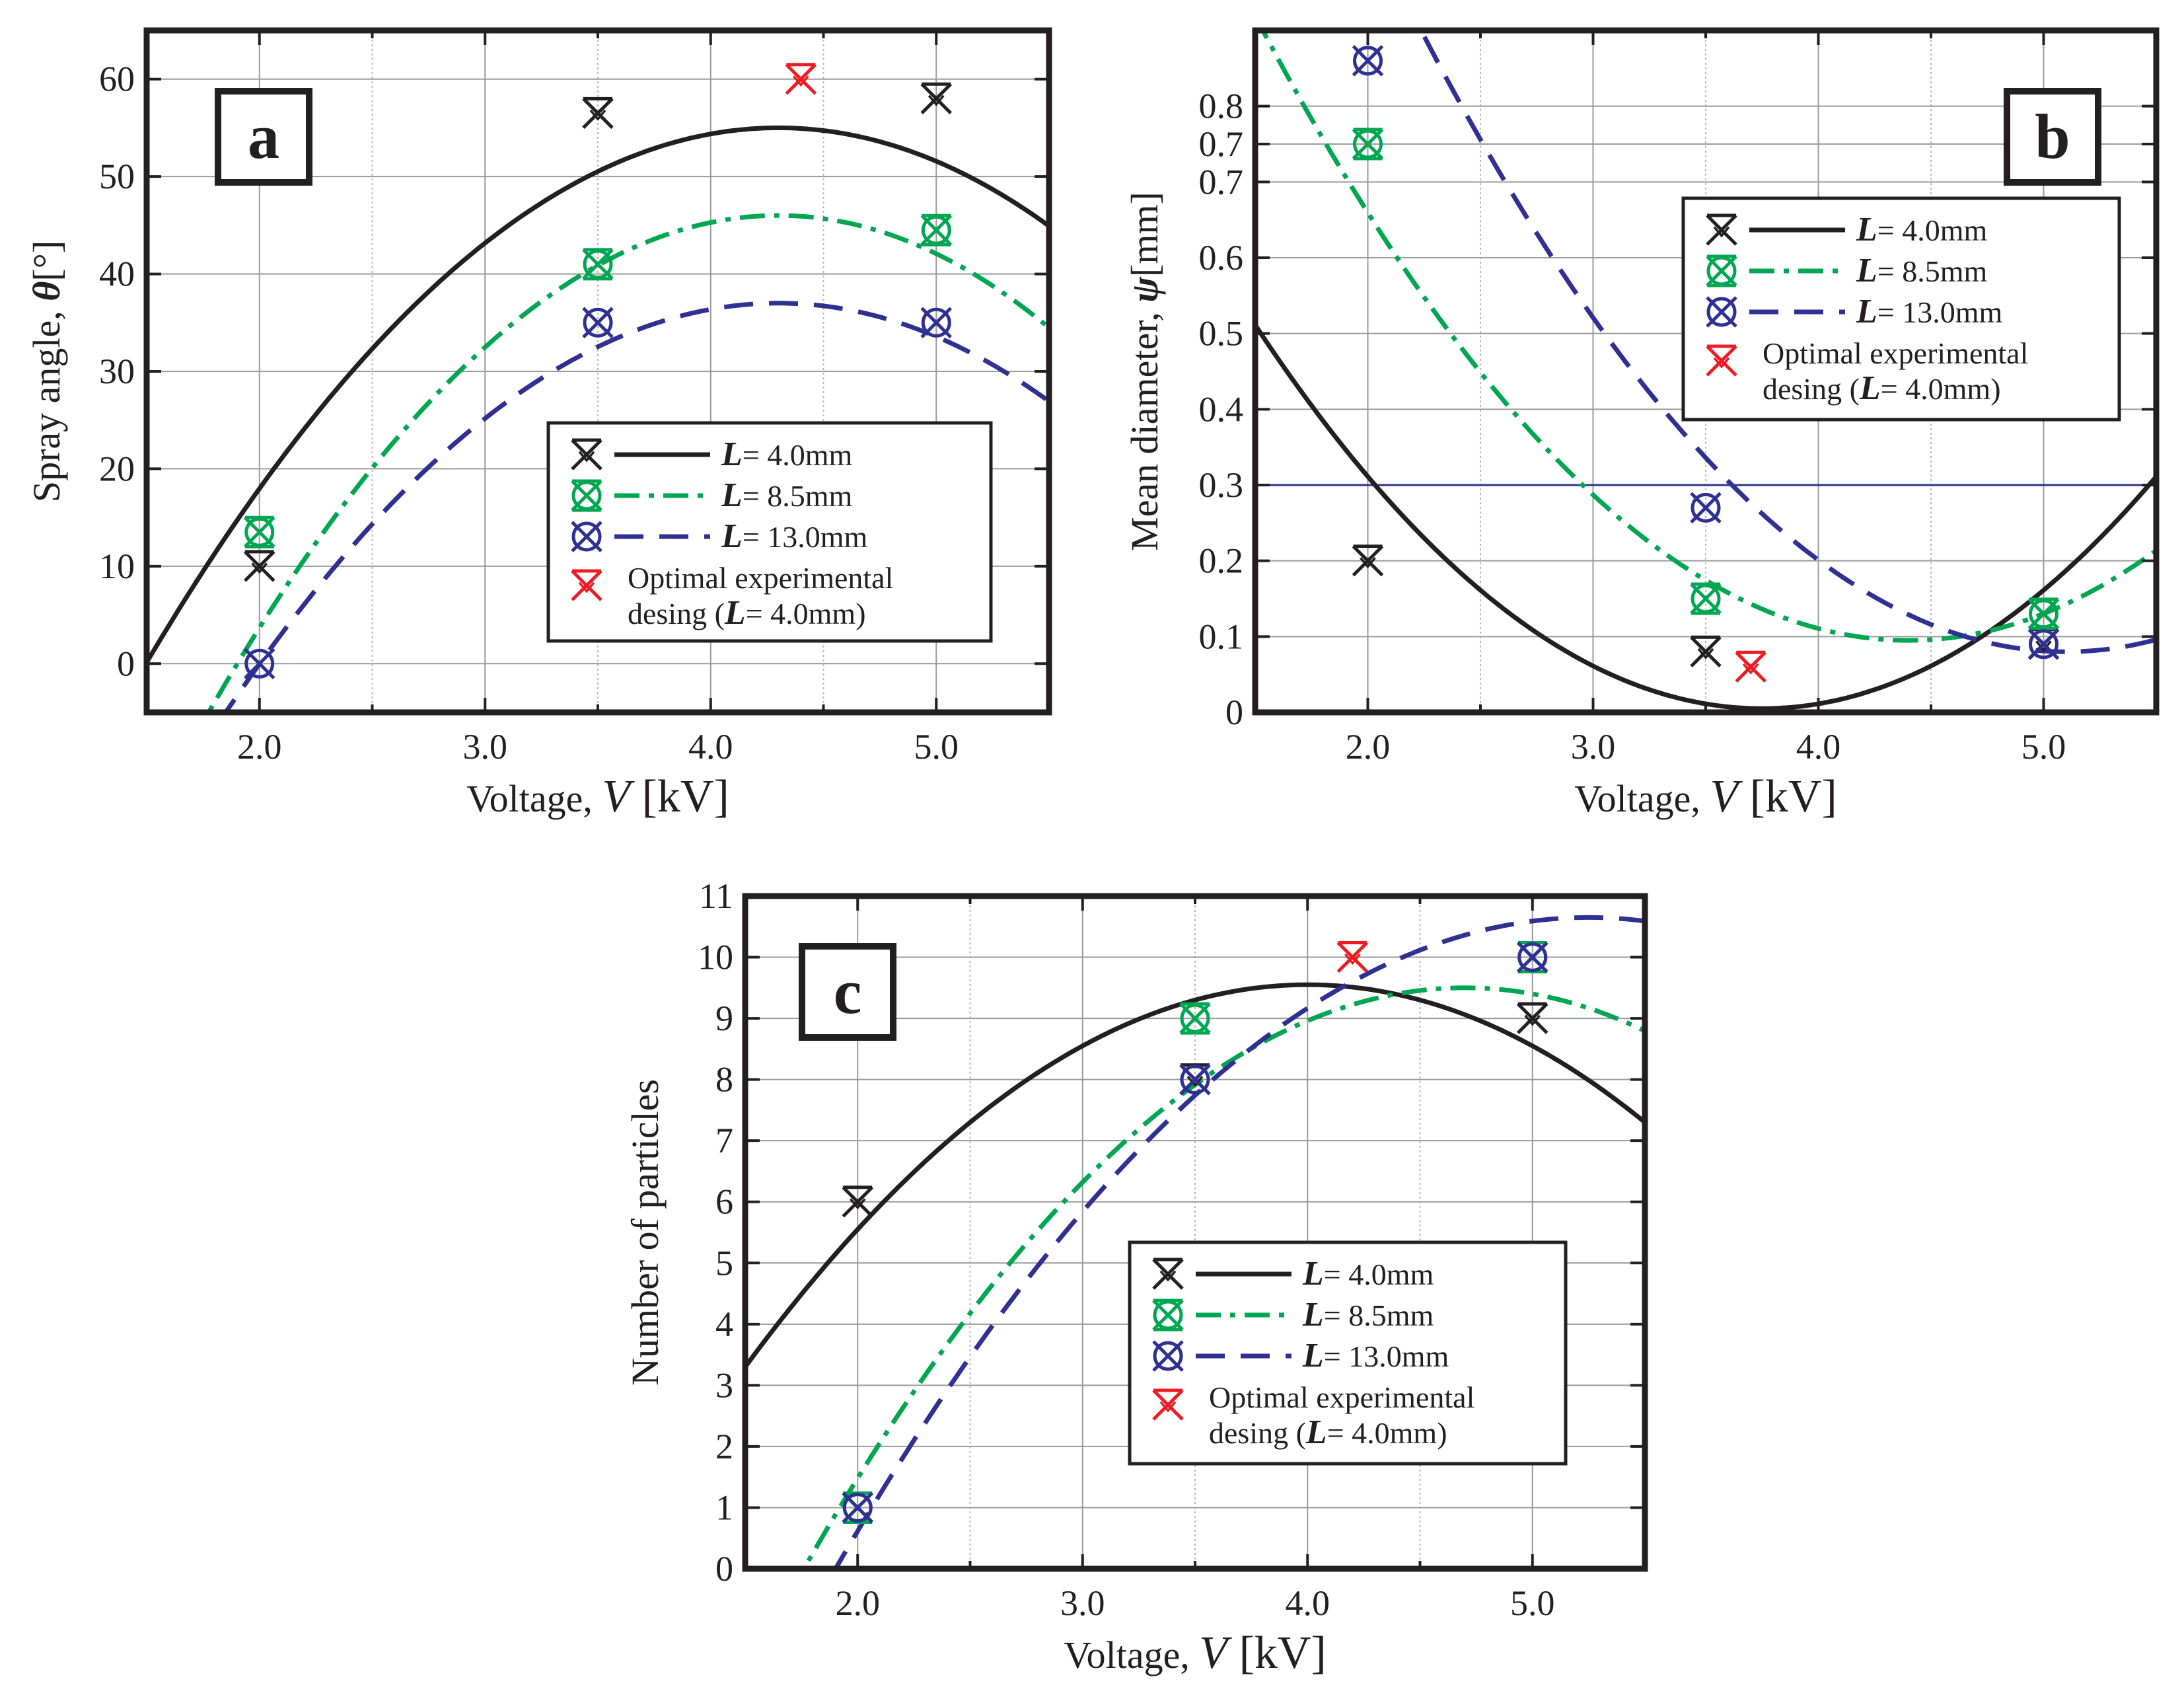 The width and height of the screenshot is (2184, 1693). What do you see at coordinates (1811, 389) in the screenshot?
I see `legend-optimal-part: desing (` at bounding box center [1811, 389].